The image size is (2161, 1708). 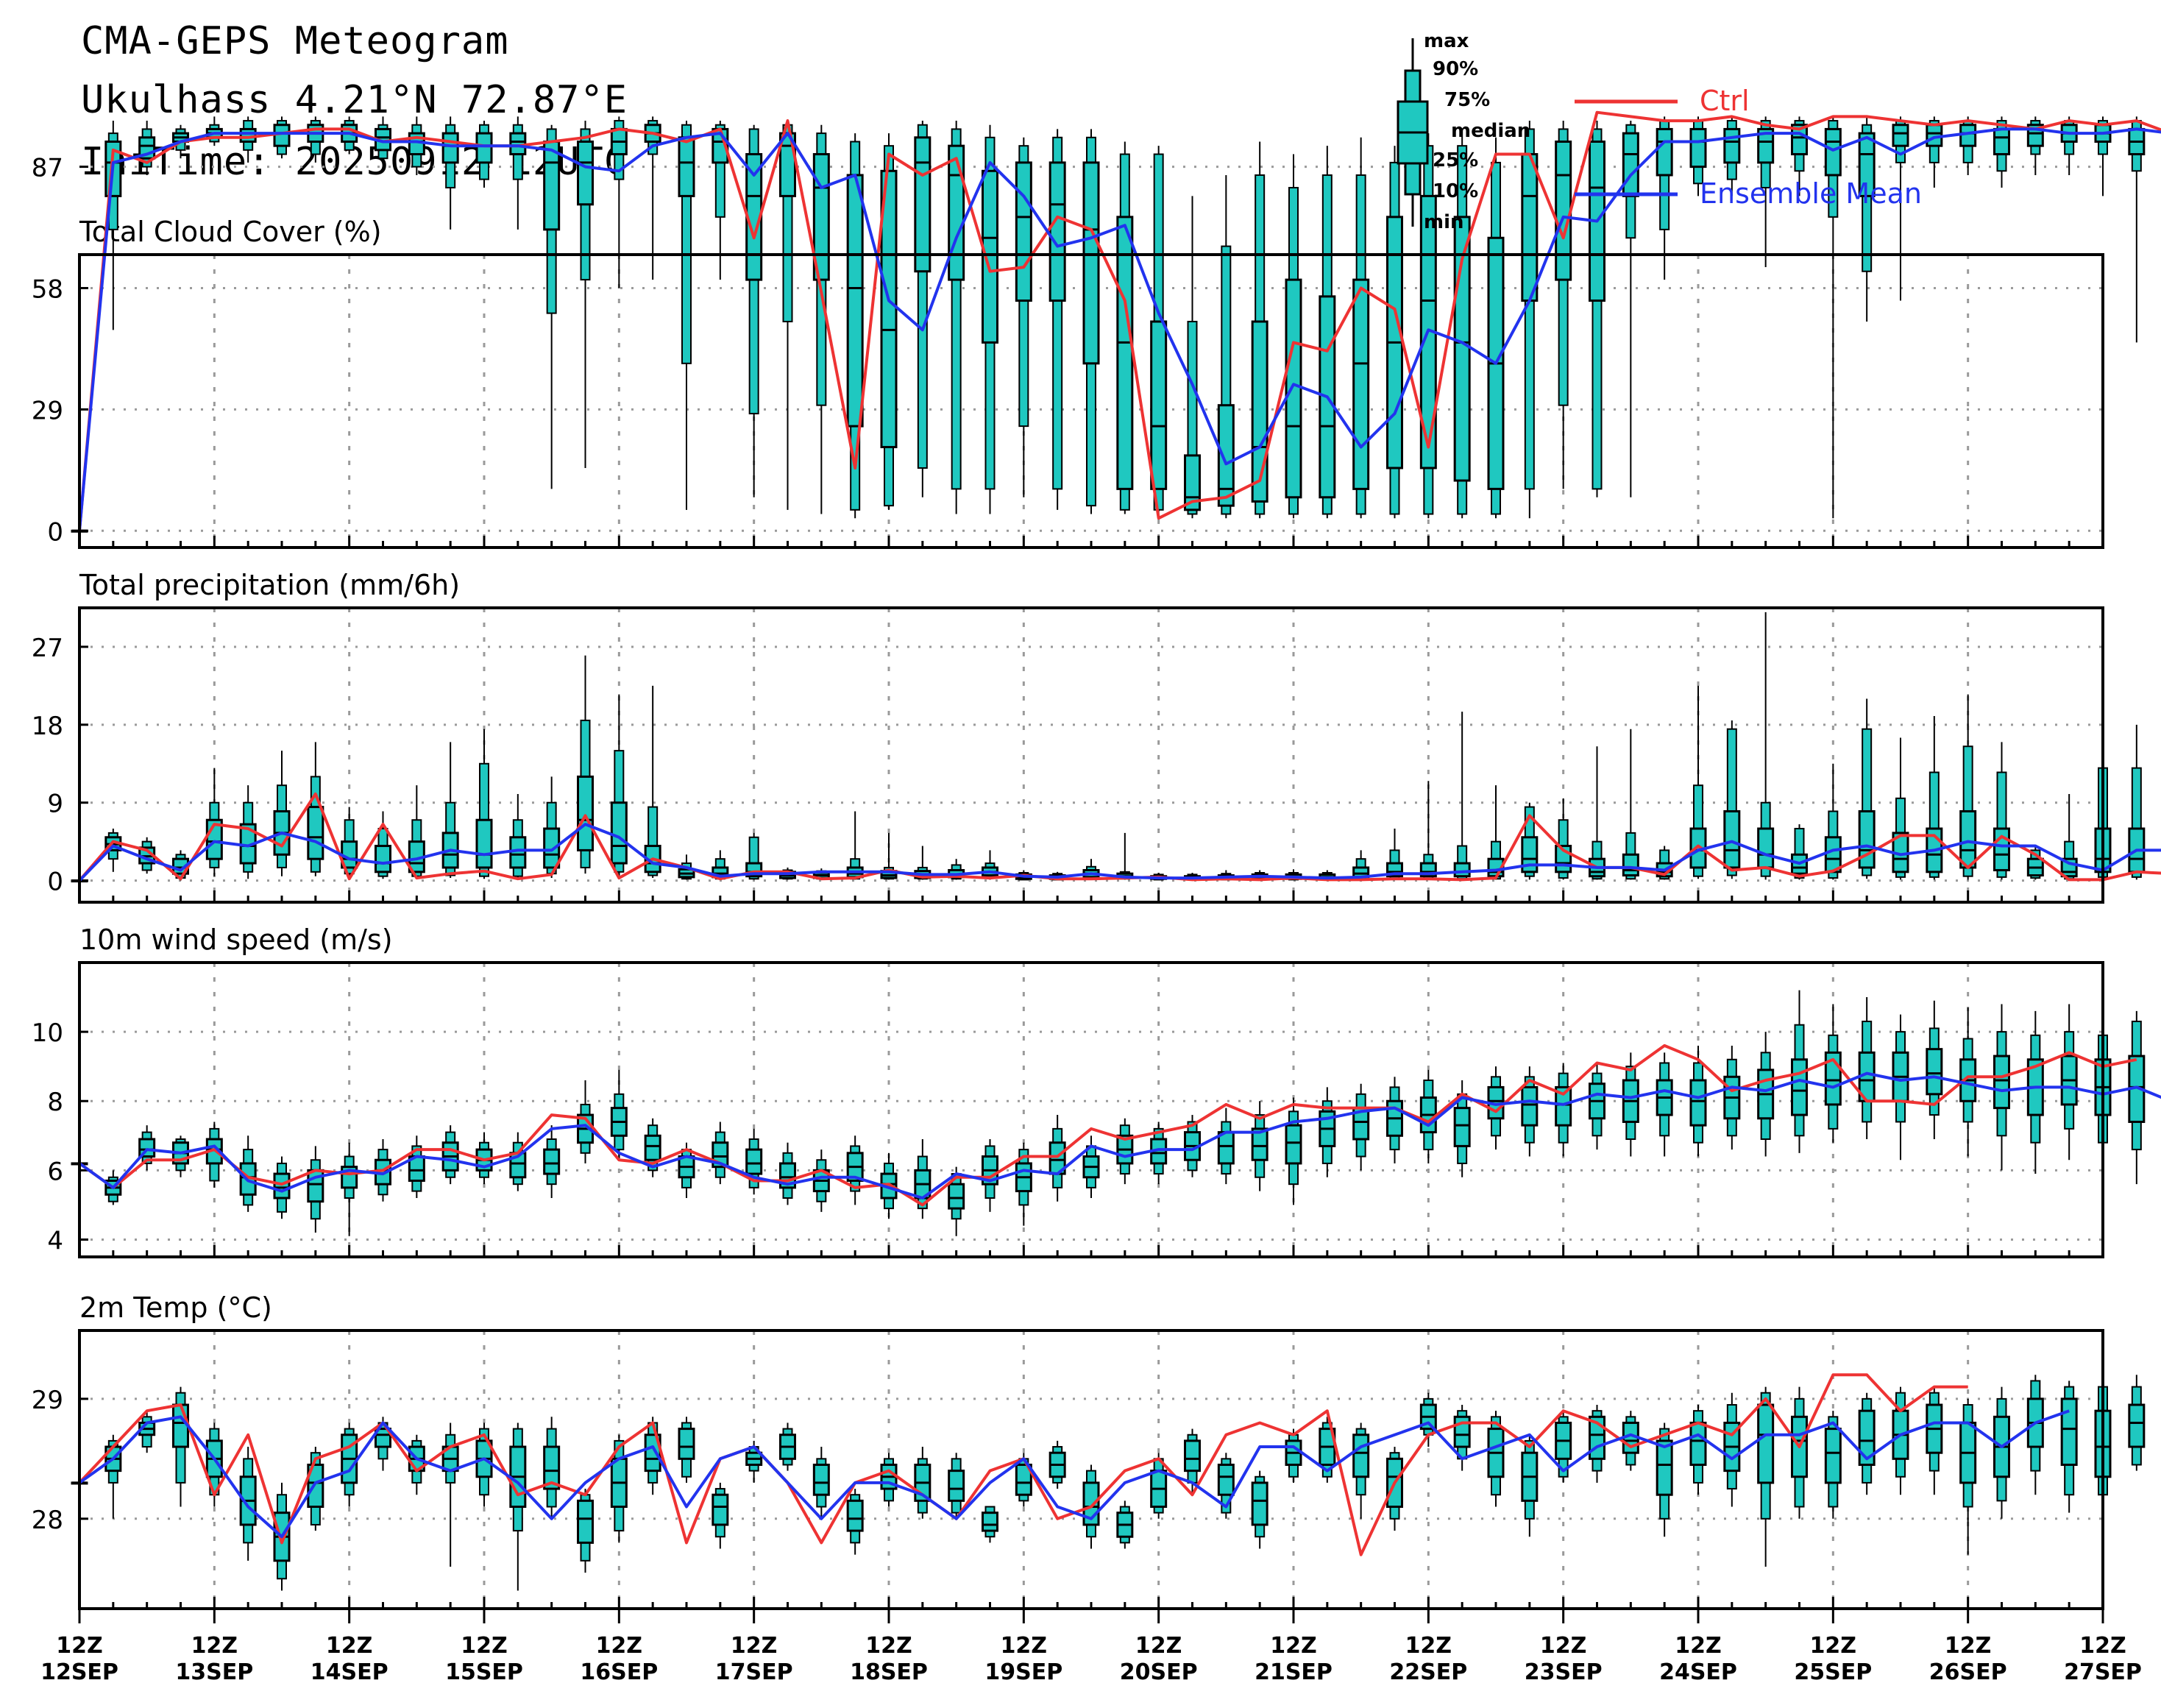 What do you see at coordinates (619, 1672) in the screenshot?
I see `x-tick-label-date: 16SEP` at bounding box center [619, 1672].